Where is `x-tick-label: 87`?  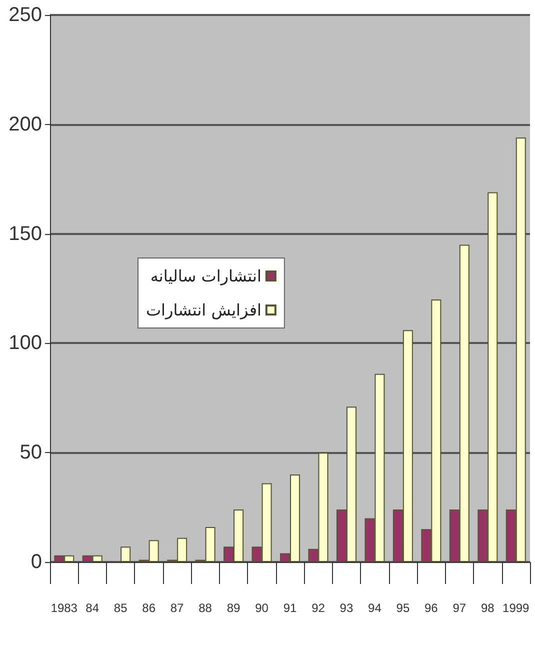
x-tick-label: 87 is located at coordinates (177, 608).